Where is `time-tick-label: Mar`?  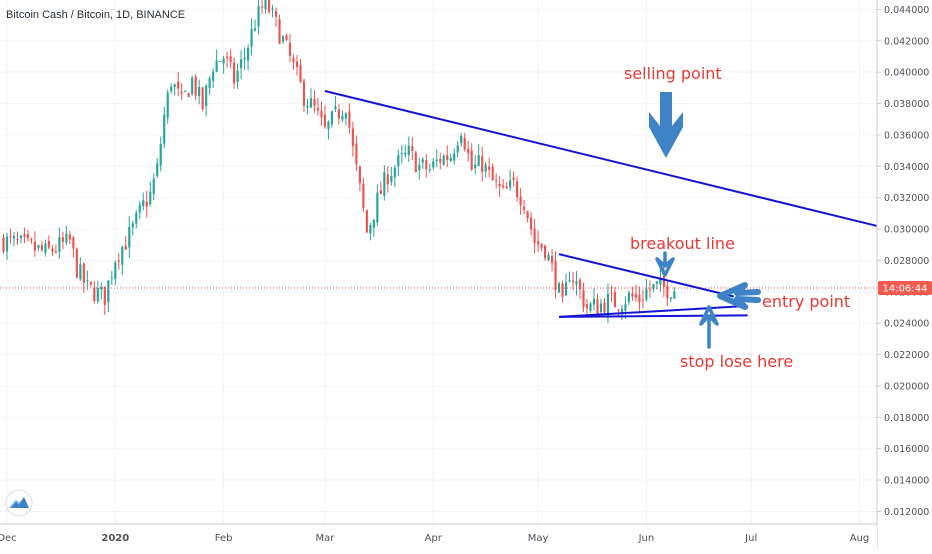 time-tick-label: Mar is located at coordinates (326, 538).